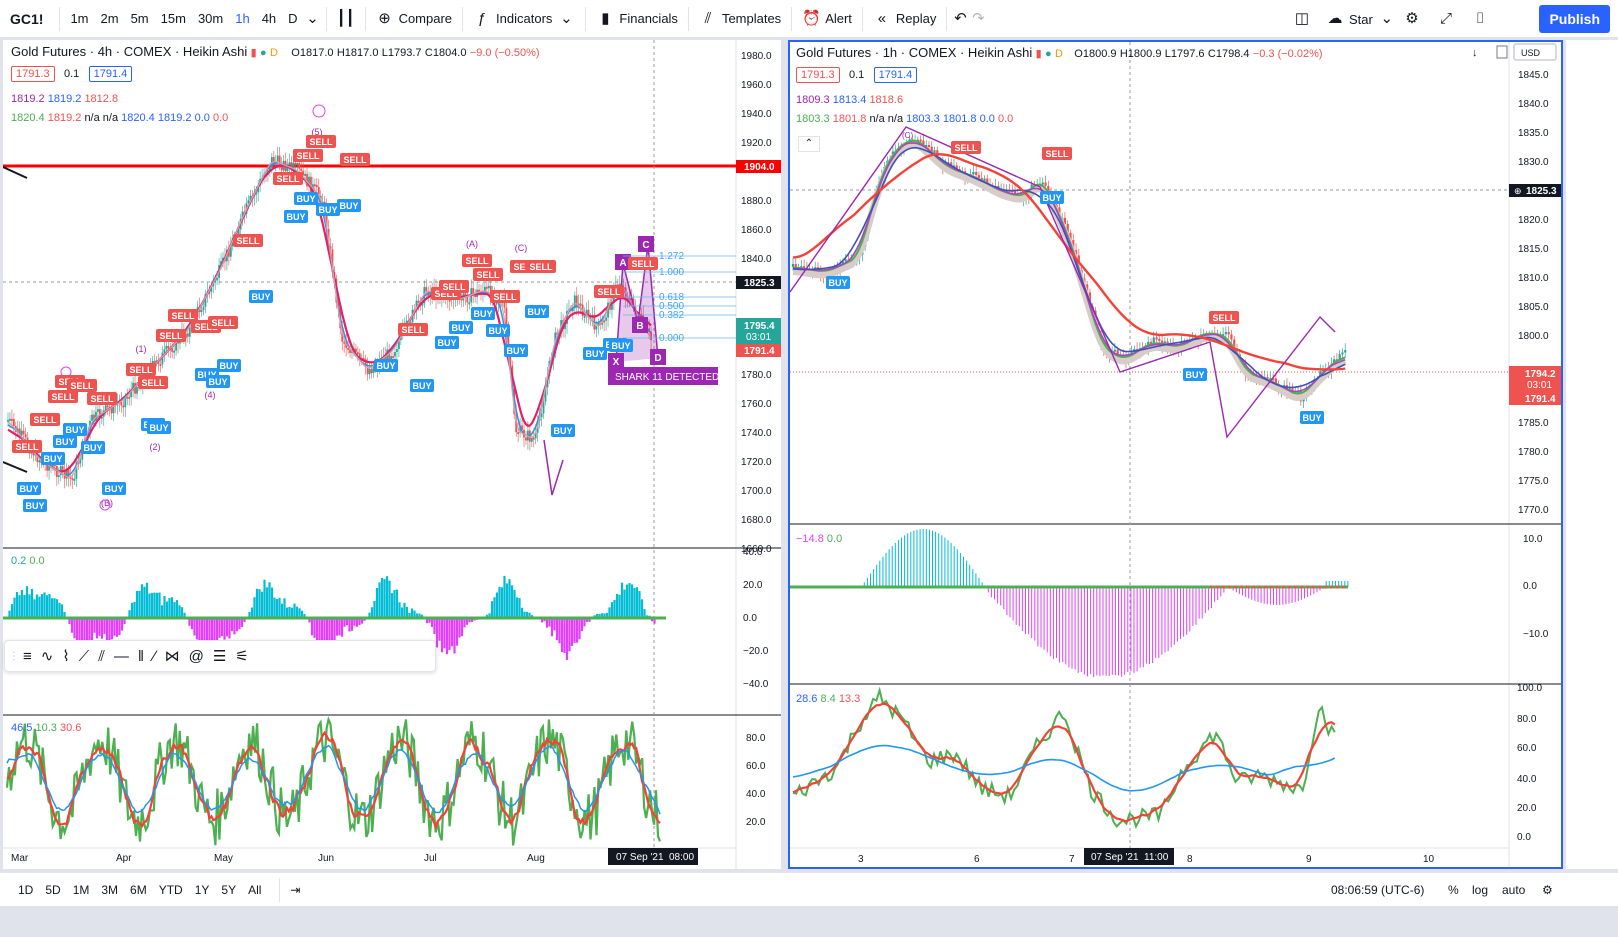 Image resolution: width=1618 pixels, height=937 pixels. I want to click on sell-signal-bg, so click(171, 335).